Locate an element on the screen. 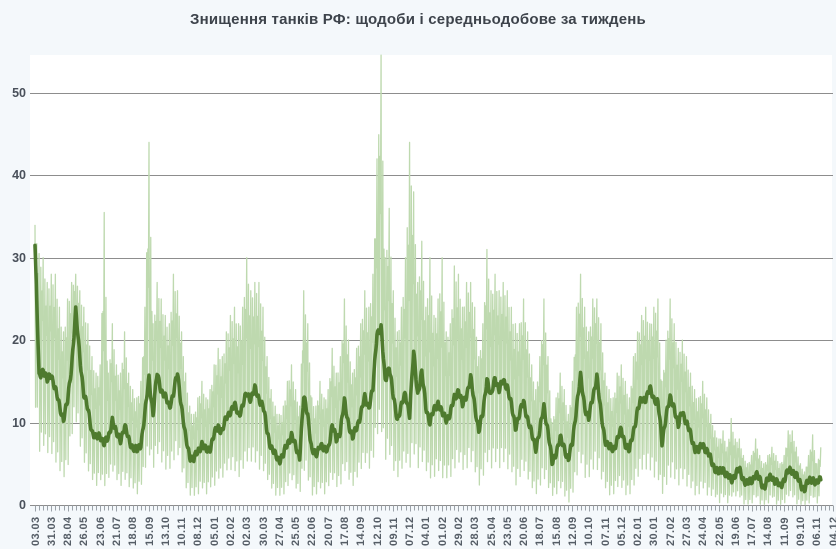 The image size is (836, 549). x-tick-label: 27.03 is located at coordinates (686, 531).